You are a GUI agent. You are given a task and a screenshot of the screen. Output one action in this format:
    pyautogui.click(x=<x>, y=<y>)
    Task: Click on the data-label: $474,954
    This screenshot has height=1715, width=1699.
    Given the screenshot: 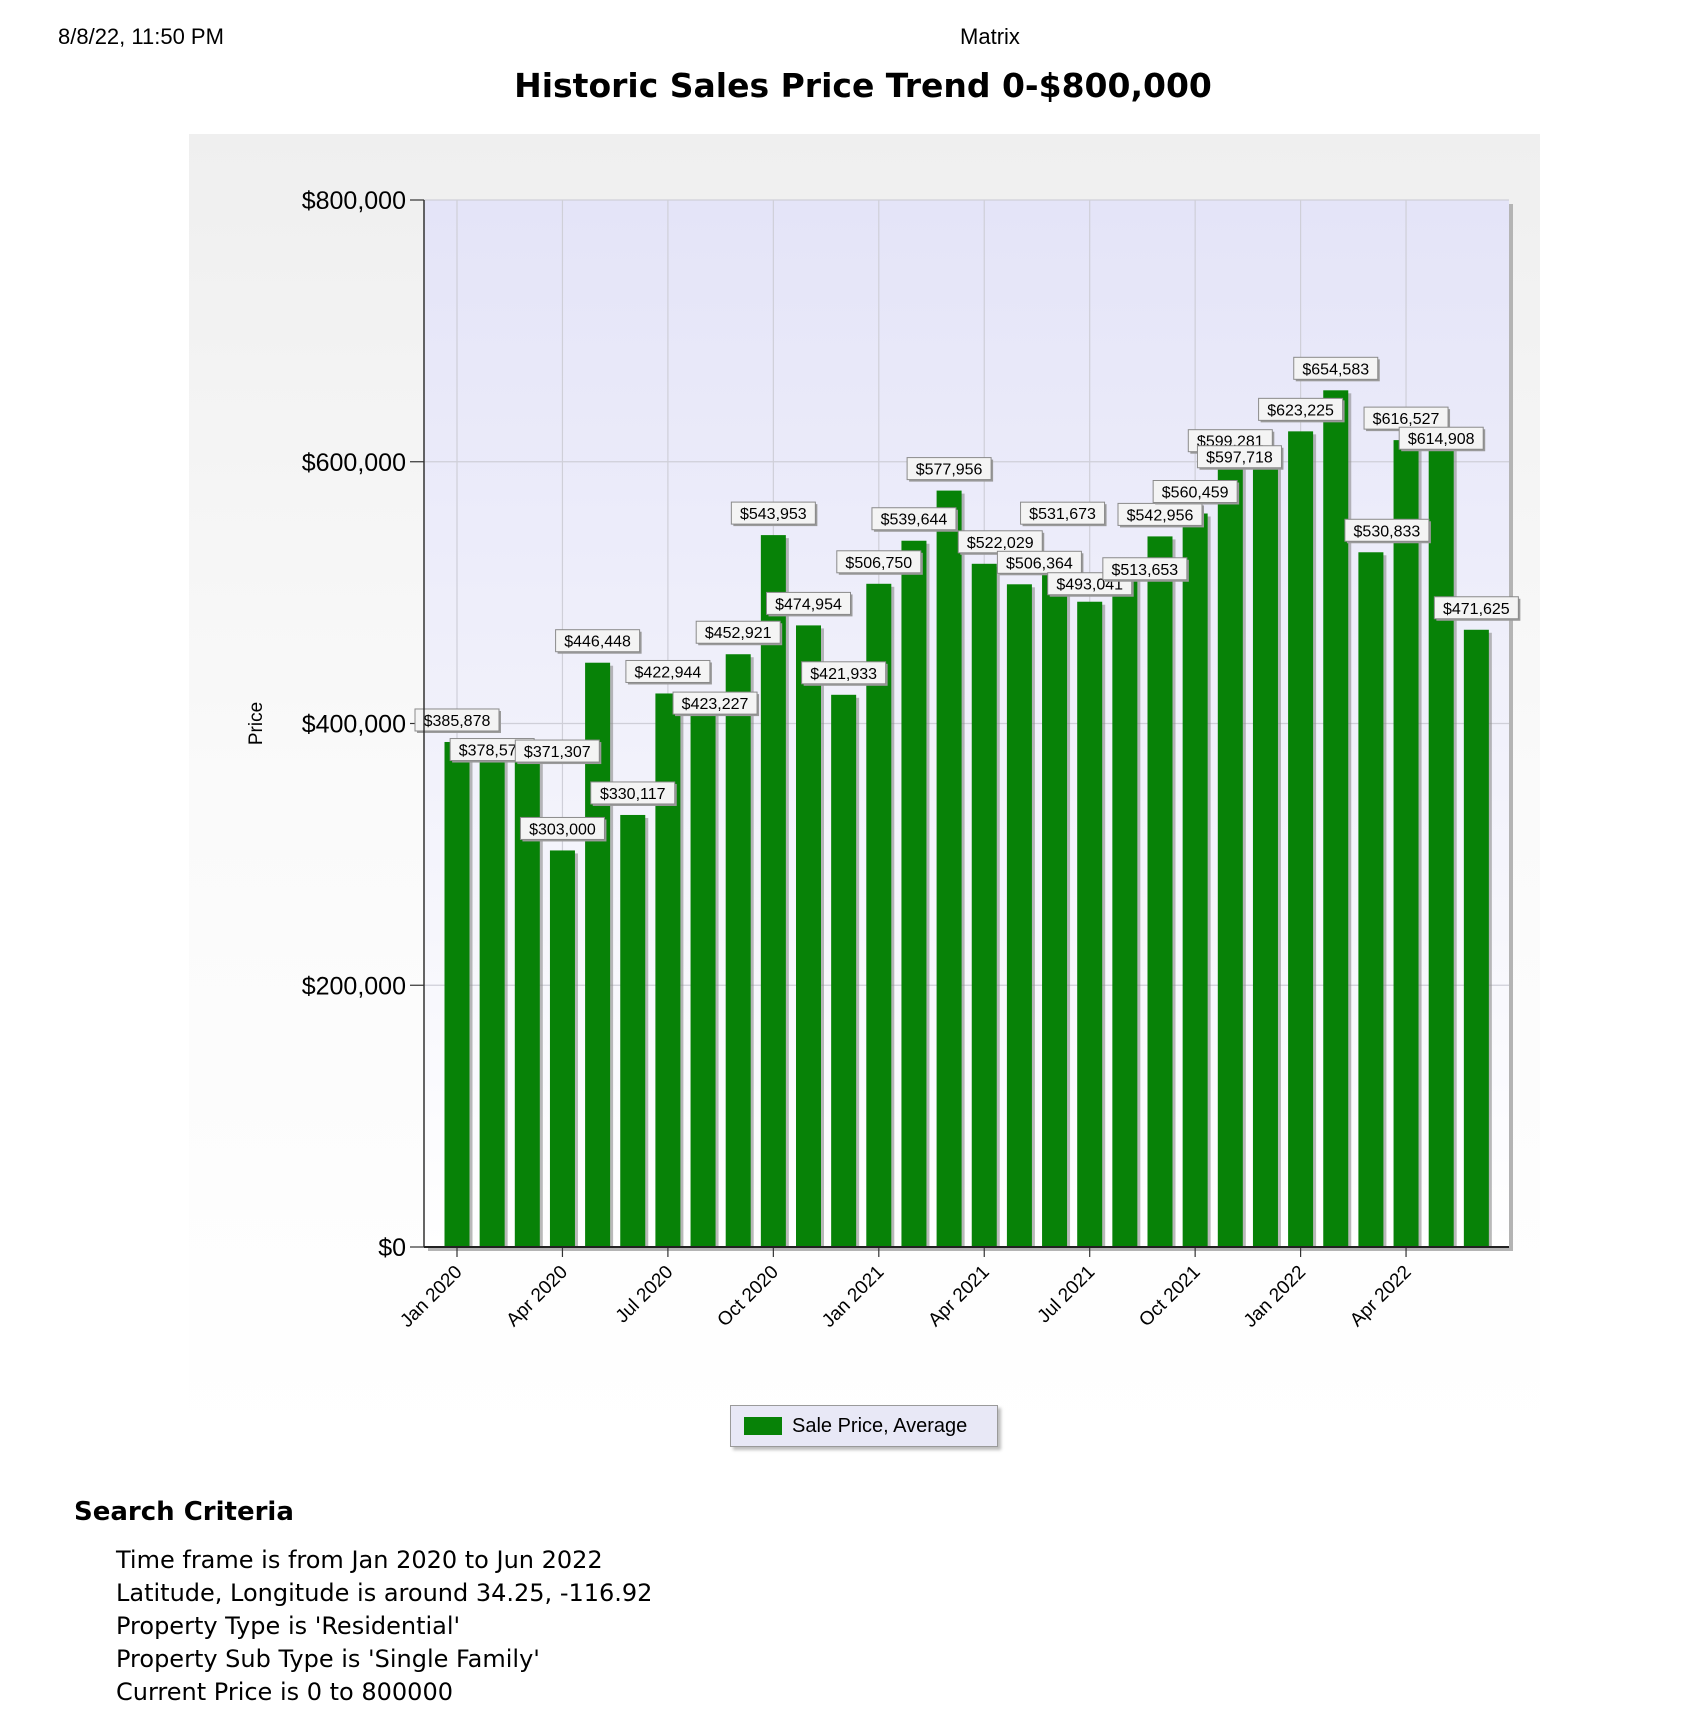 What is the action you would take?
    pyautogui.click(x=808, y=604)
    